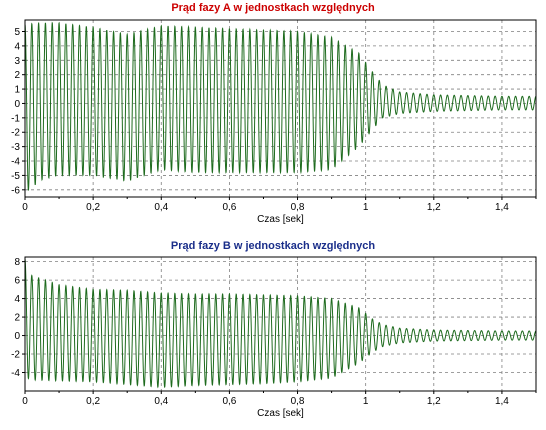  I want to click on y-tick-label: -1, so click(15, 118).